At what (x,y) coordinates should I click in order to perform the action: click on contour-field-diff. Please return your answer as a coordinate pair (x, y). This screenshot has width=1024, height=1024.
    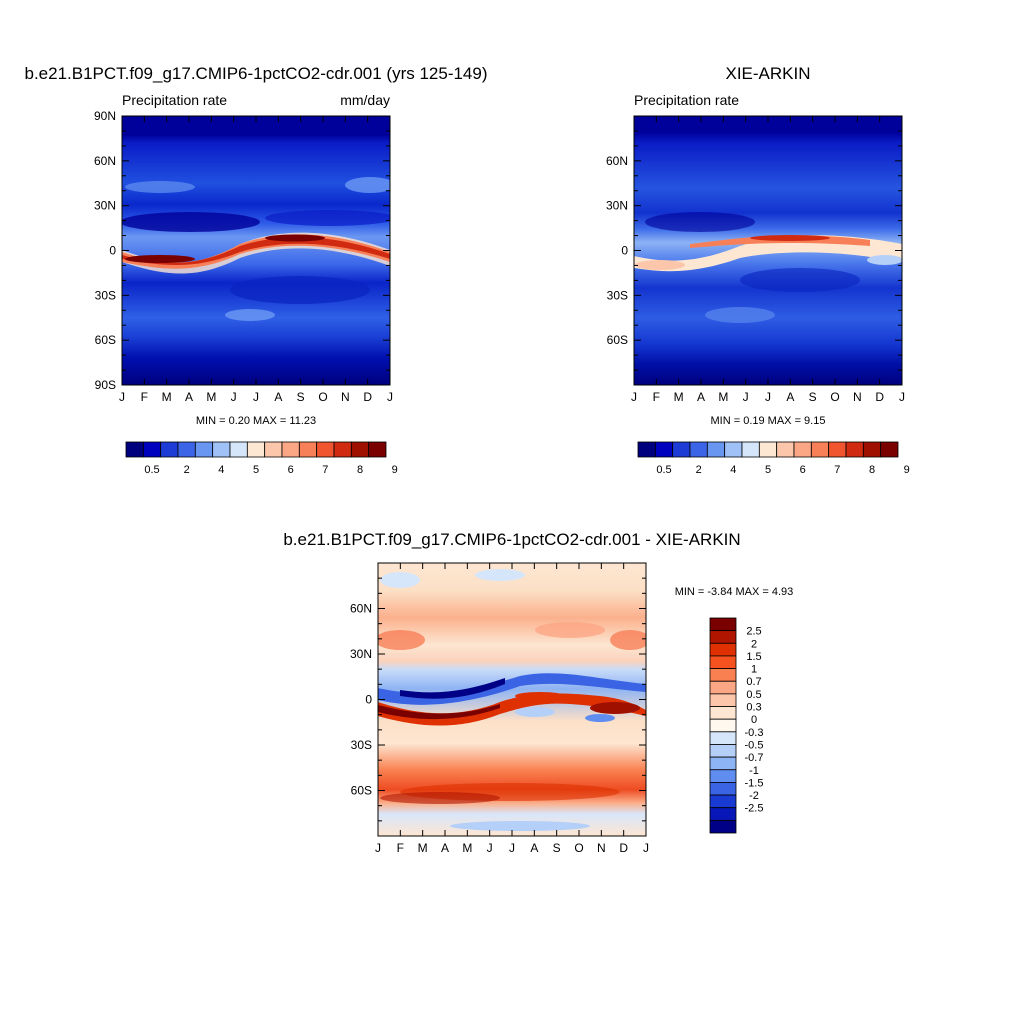
    Looking at the image, I should click on (512, 699).